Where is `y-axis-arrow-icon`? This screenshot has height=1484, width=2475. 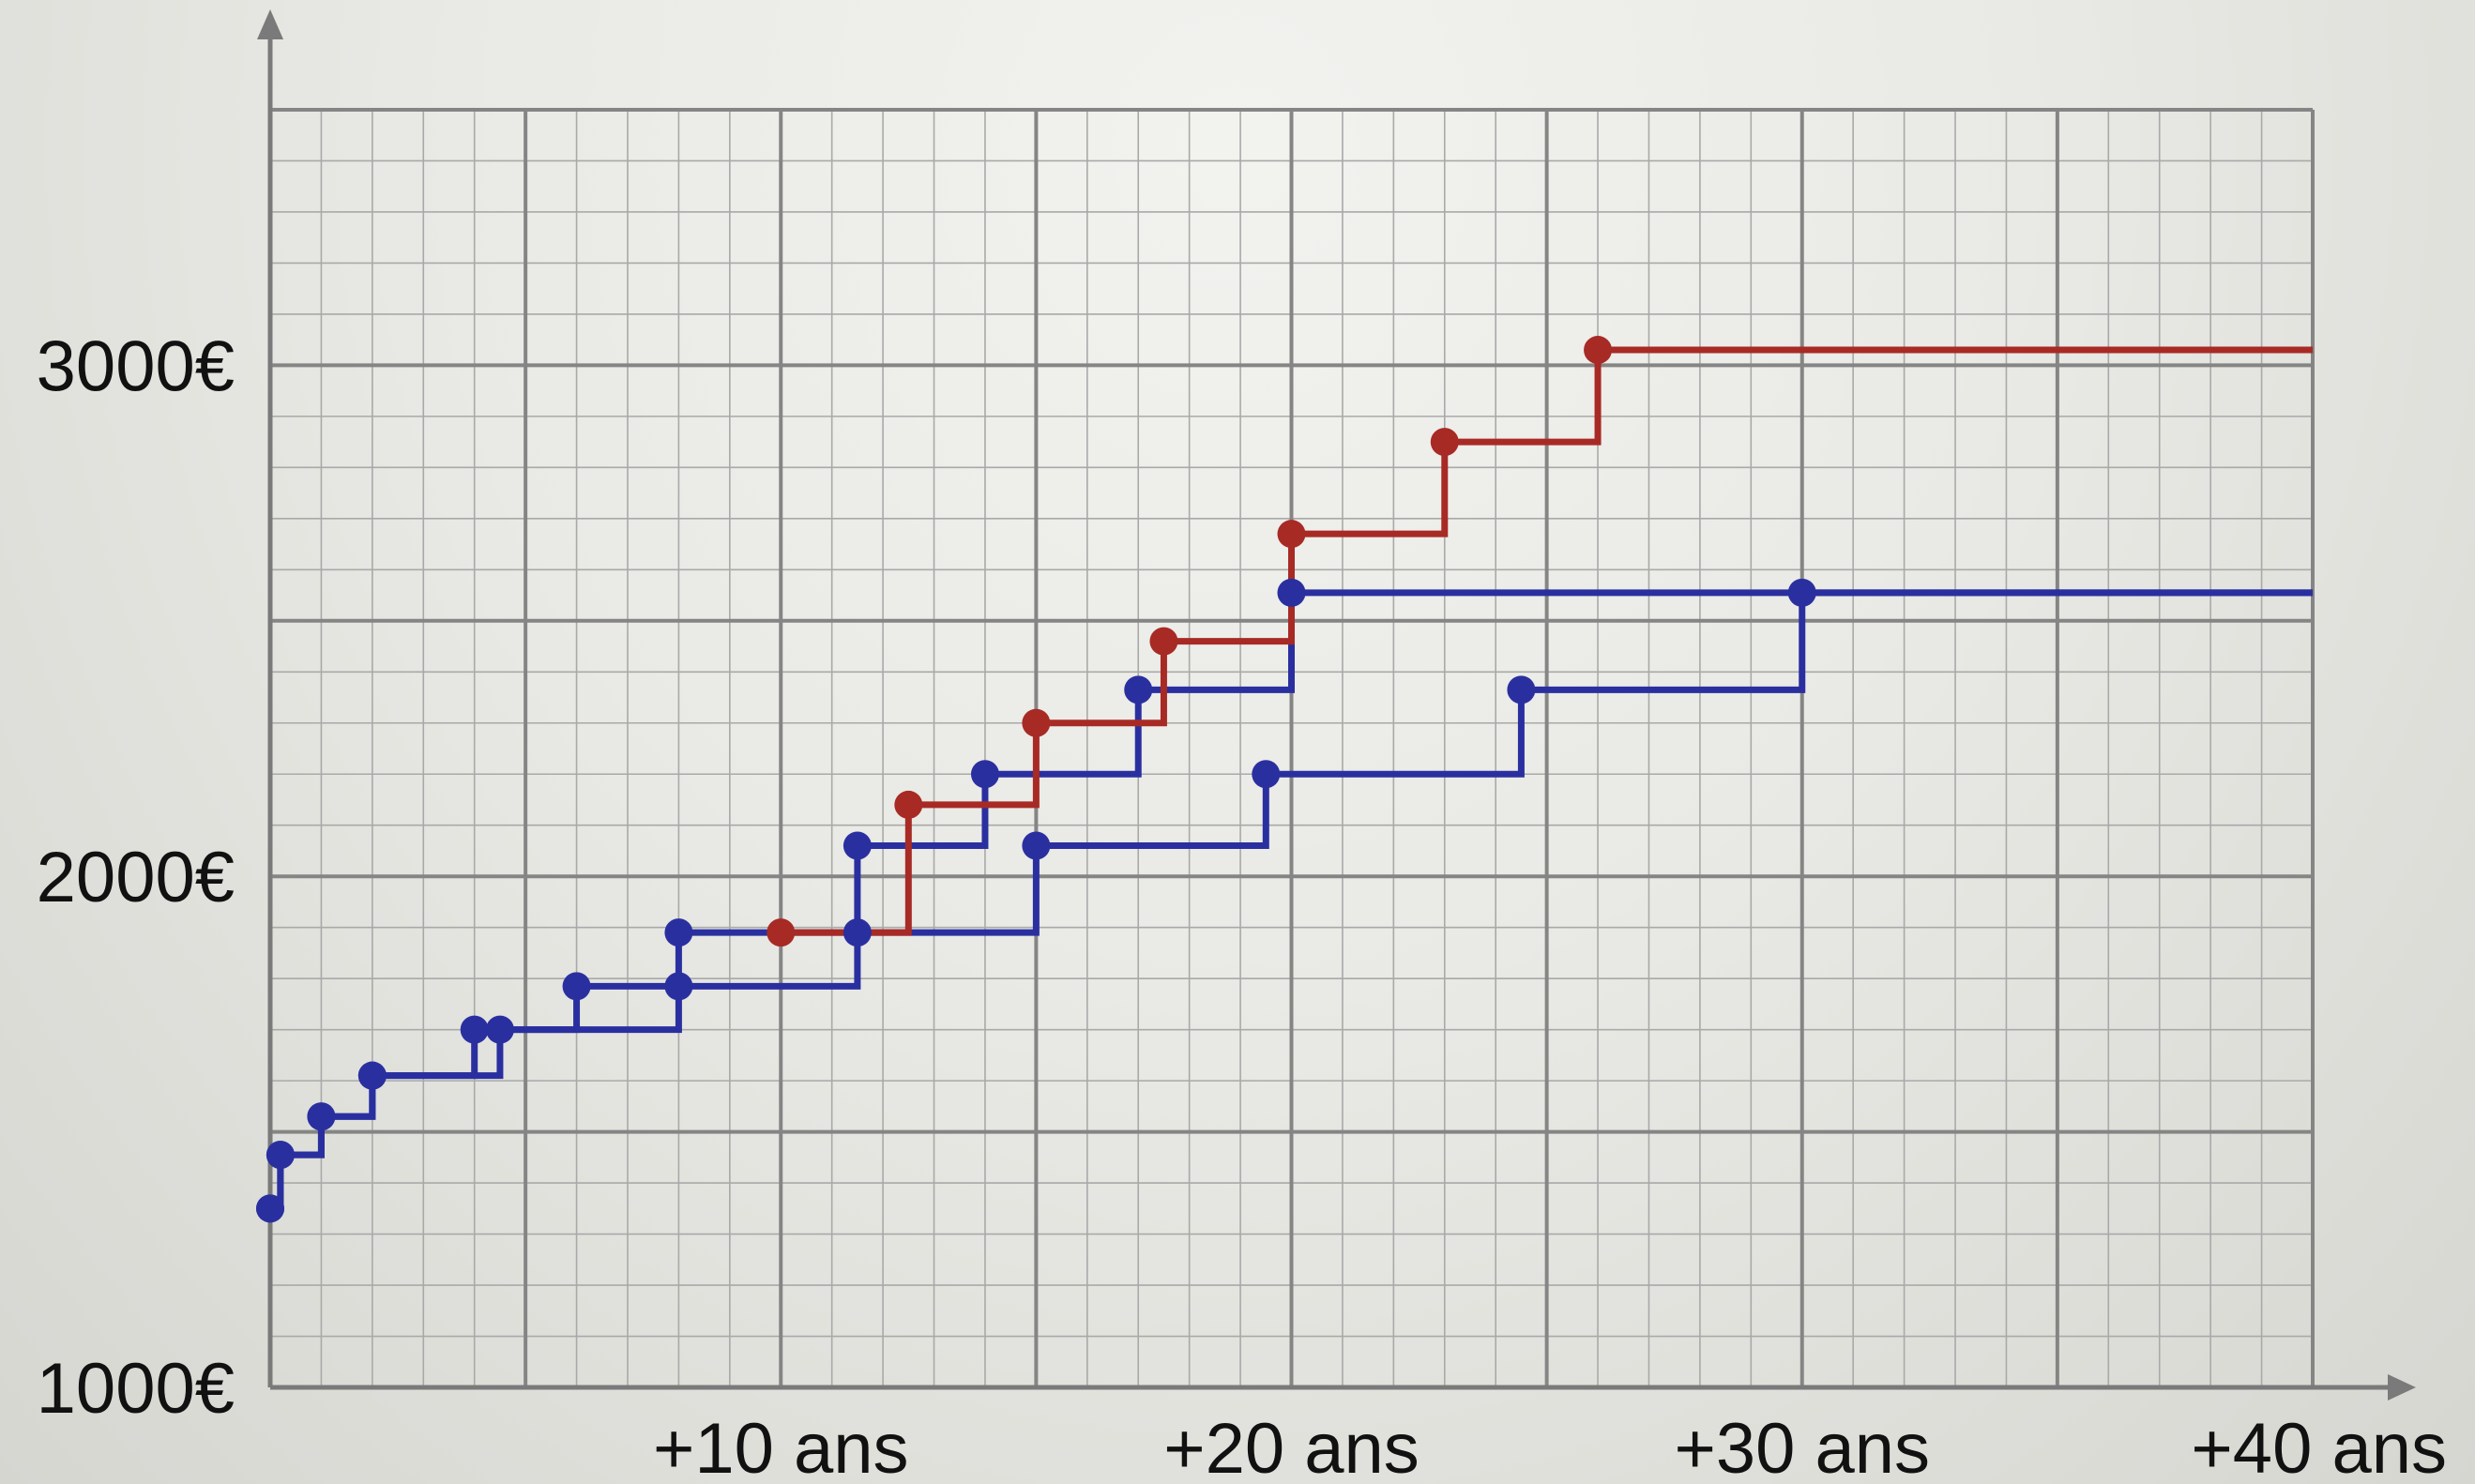
y-axis-arrow-icon is located at coordinates (270, 24).